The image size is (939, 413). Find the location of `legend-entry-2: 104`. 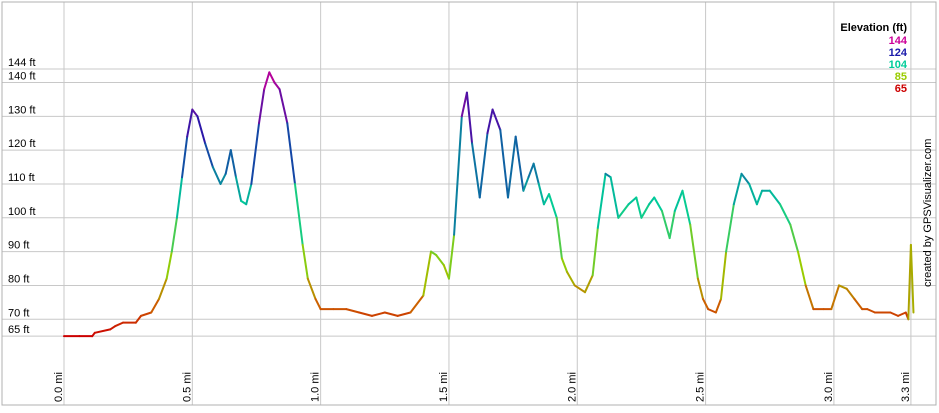

legend-entry-2: 104 is located at coordinates (898, 65).